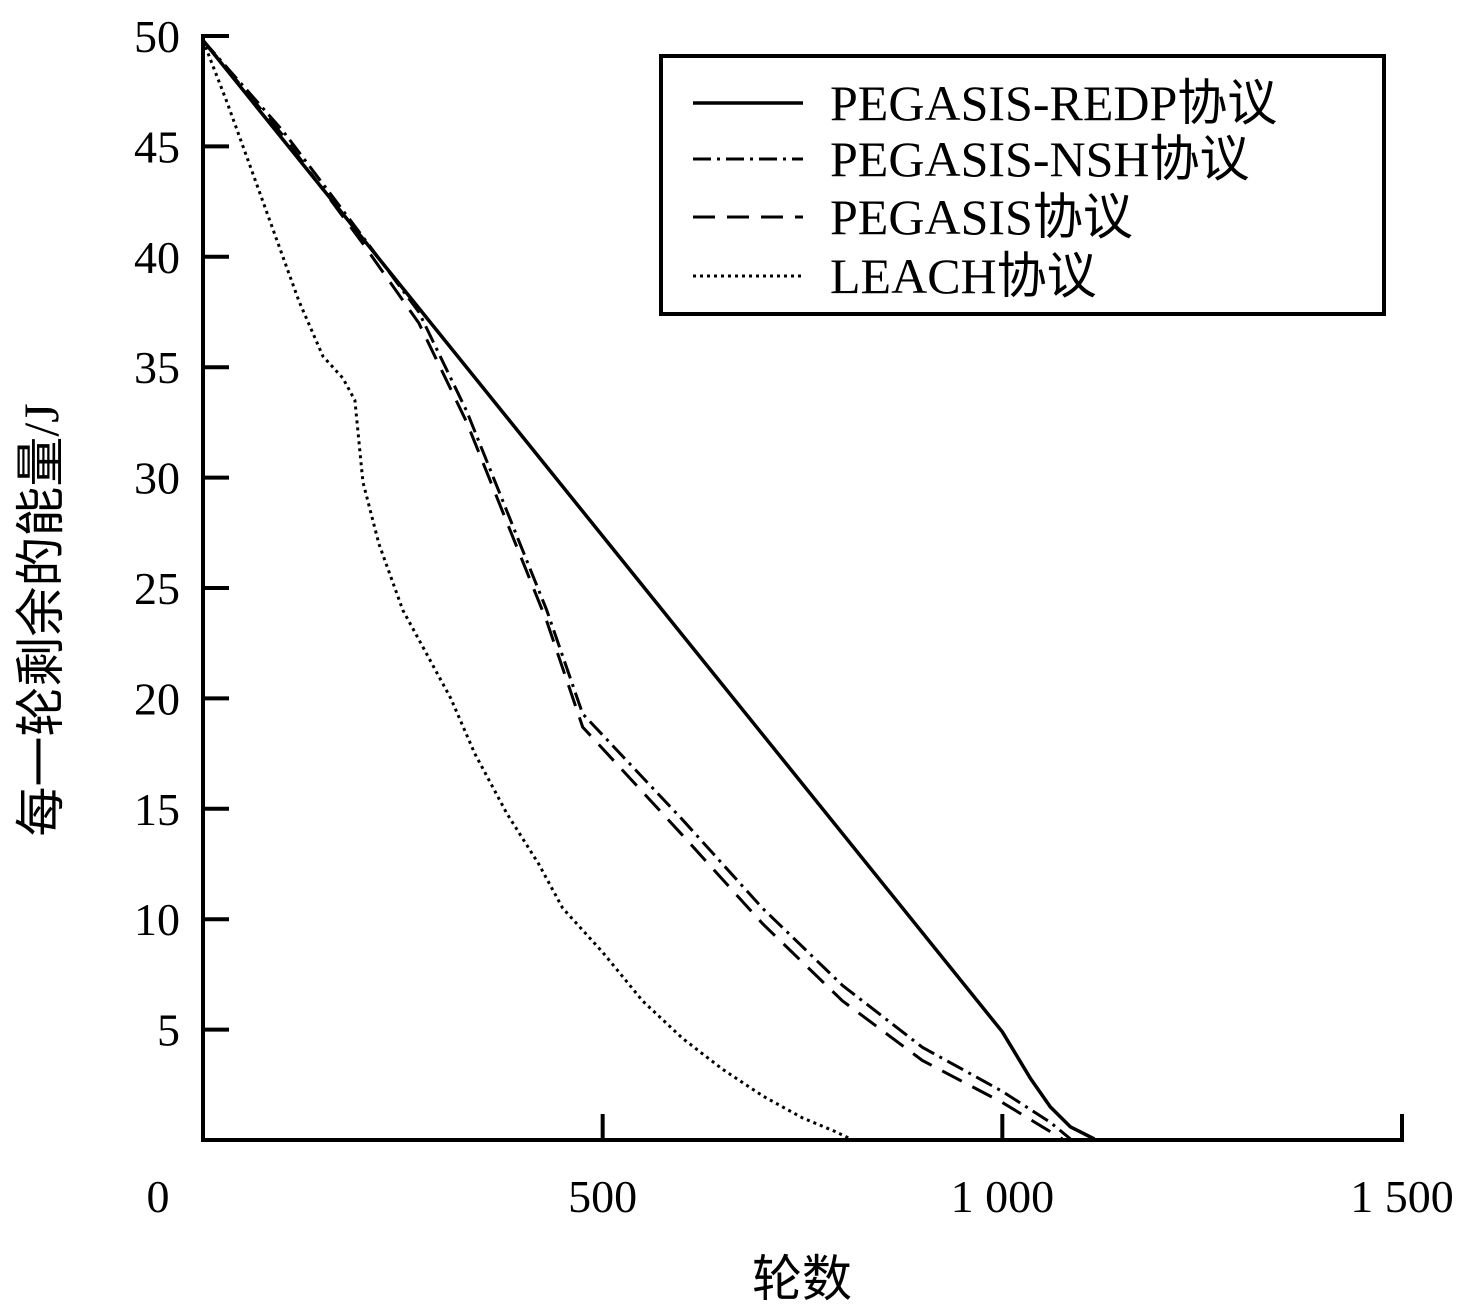  I want to click on legend-label-3: PEGASIS协议, so click(981, 217).